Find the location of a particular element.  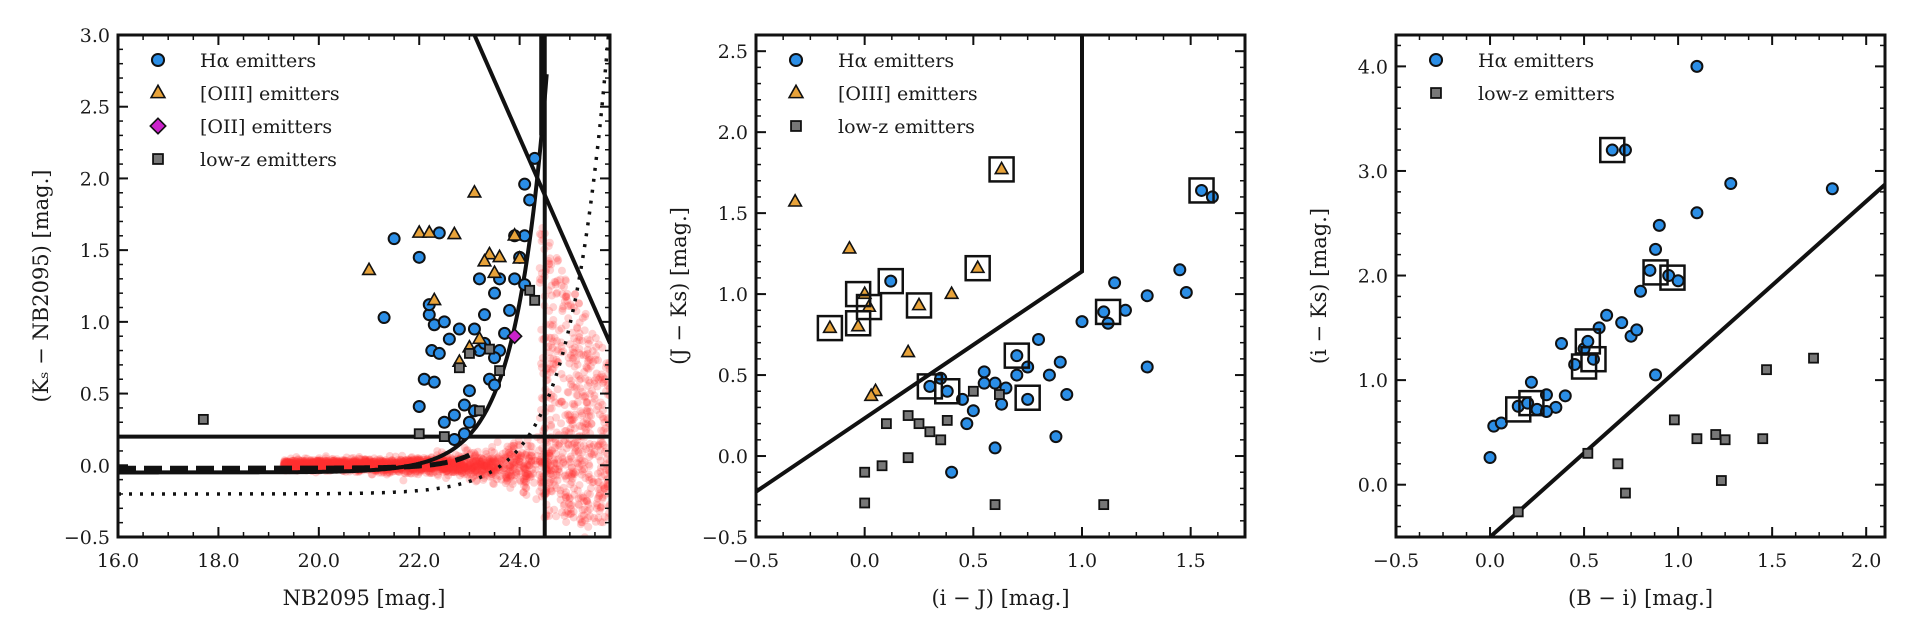

legend-label: Hα emitters is located at coordinates (258, 61).